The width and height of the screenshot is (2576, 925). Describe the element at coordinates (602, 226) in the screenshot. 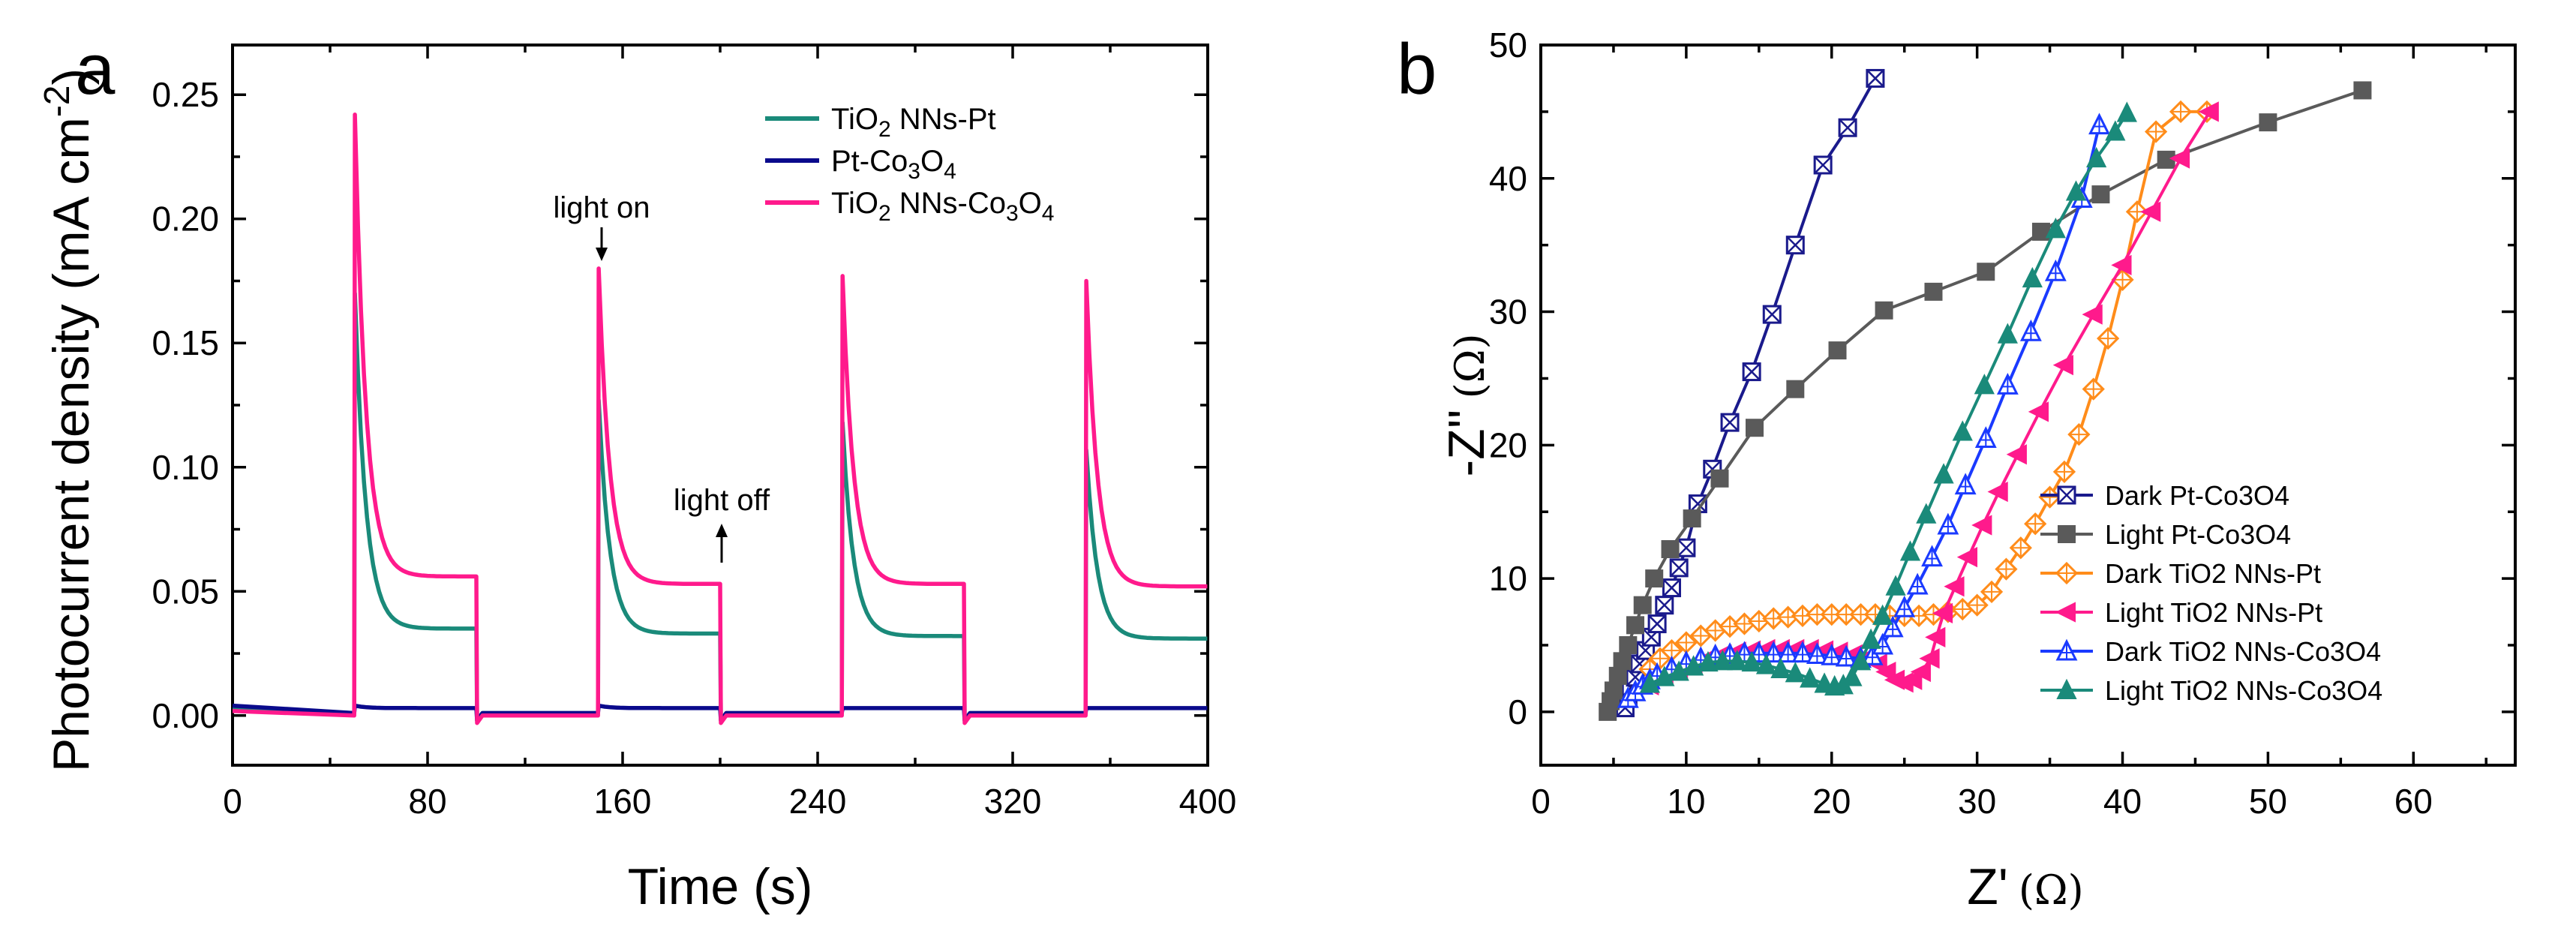

I see `light-on-annotation: light on` at that location.